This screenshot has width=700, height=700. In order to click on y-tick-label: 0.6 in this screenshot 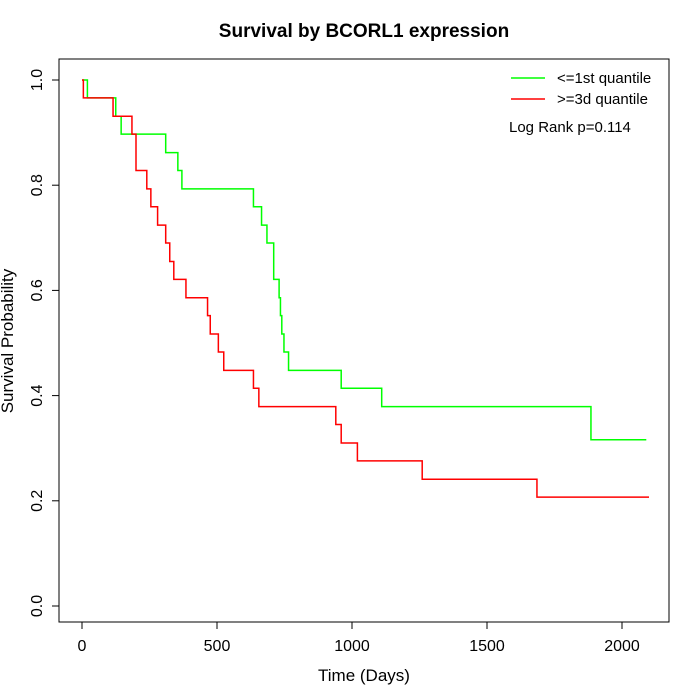, I will do `click(37, 290)`.